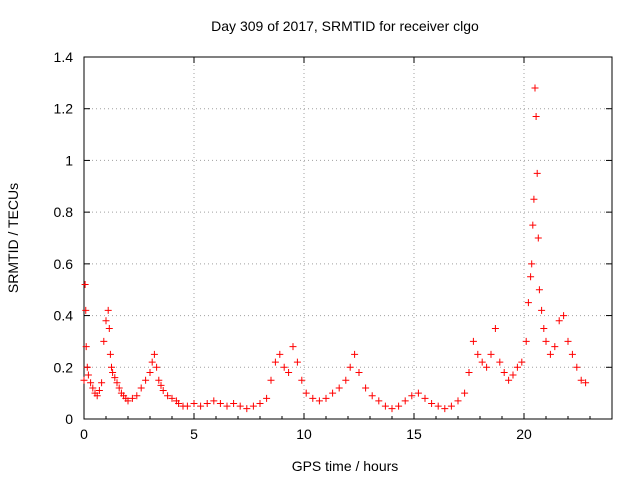 This screenshot has height=480, width=640. What do you see at coordinates (69, 419) in the screenshot?
I see `y-tick-label: 0` at bounding box center [69, 419].